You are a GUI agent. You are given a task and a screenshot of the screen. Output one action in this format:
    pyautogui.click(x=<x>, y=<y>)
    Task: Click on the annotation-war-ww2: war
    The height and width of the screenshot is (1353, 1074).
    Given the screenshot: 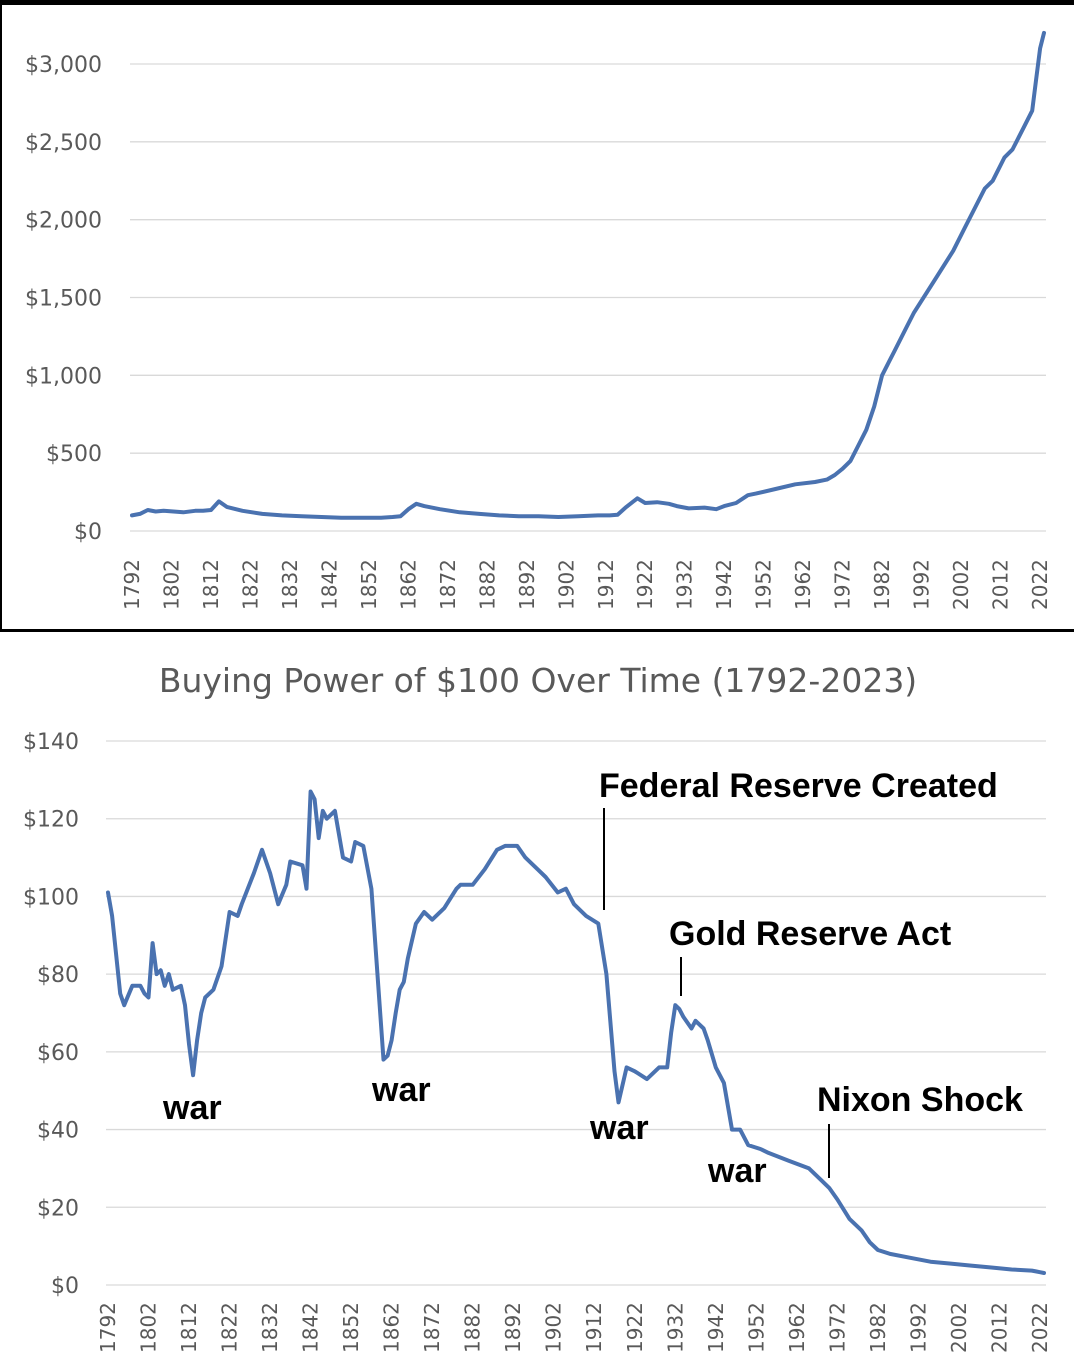 What is the action you would take?
    pyautogui.click(x=737, y=1171)
    